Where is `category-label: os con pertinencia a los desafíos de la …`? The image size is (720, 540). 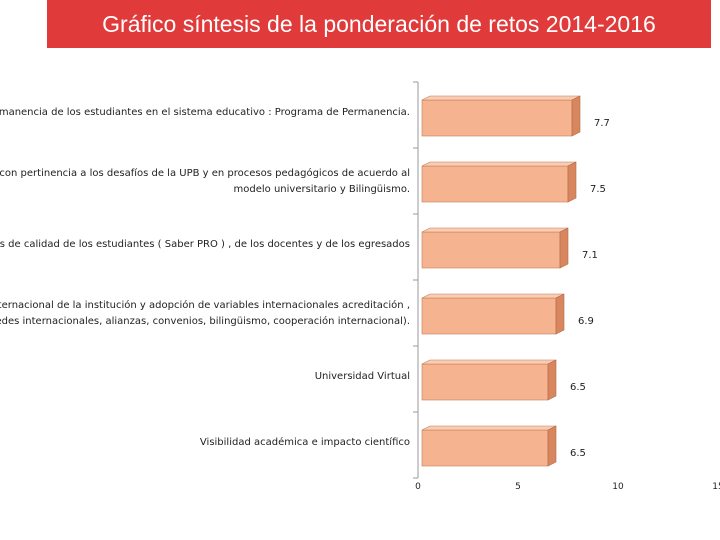 category-label: os con pertinencia a los desafíos de la … is located at coordinates (205, 173).